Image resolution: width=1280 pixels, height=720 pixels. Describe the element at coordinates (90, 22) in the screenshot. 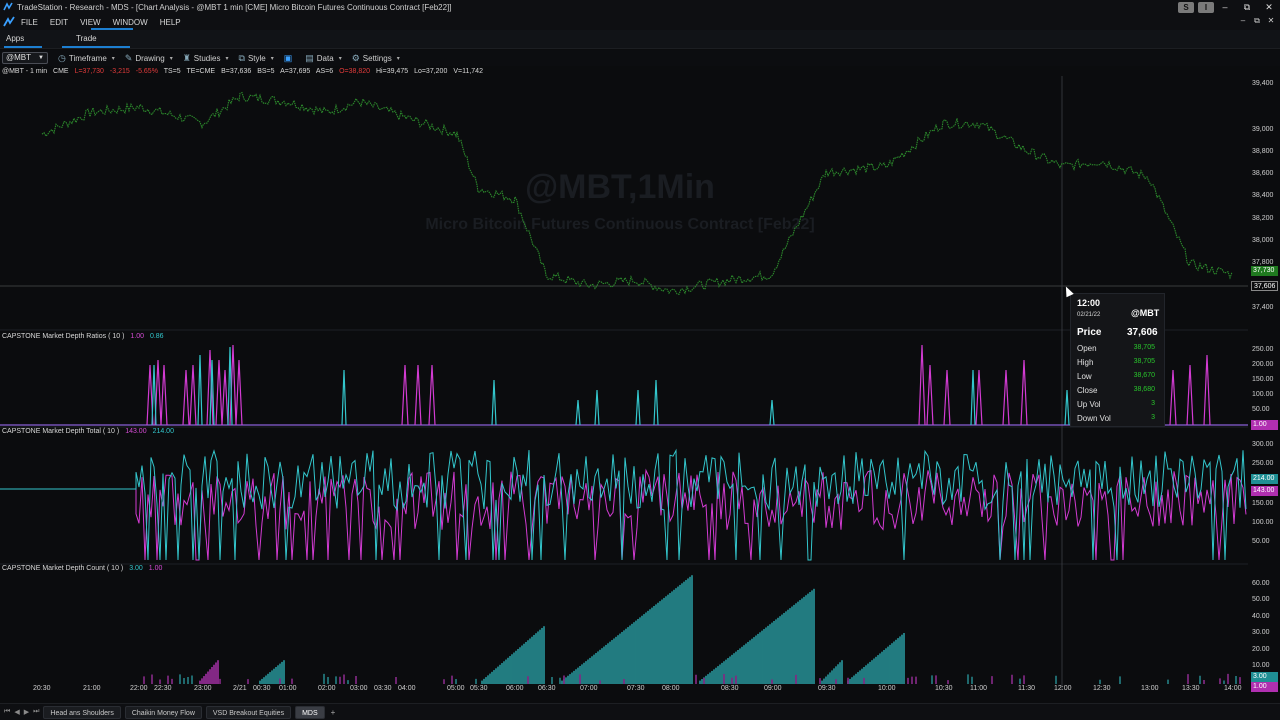

I see `menu-view: VIEW` at that location.